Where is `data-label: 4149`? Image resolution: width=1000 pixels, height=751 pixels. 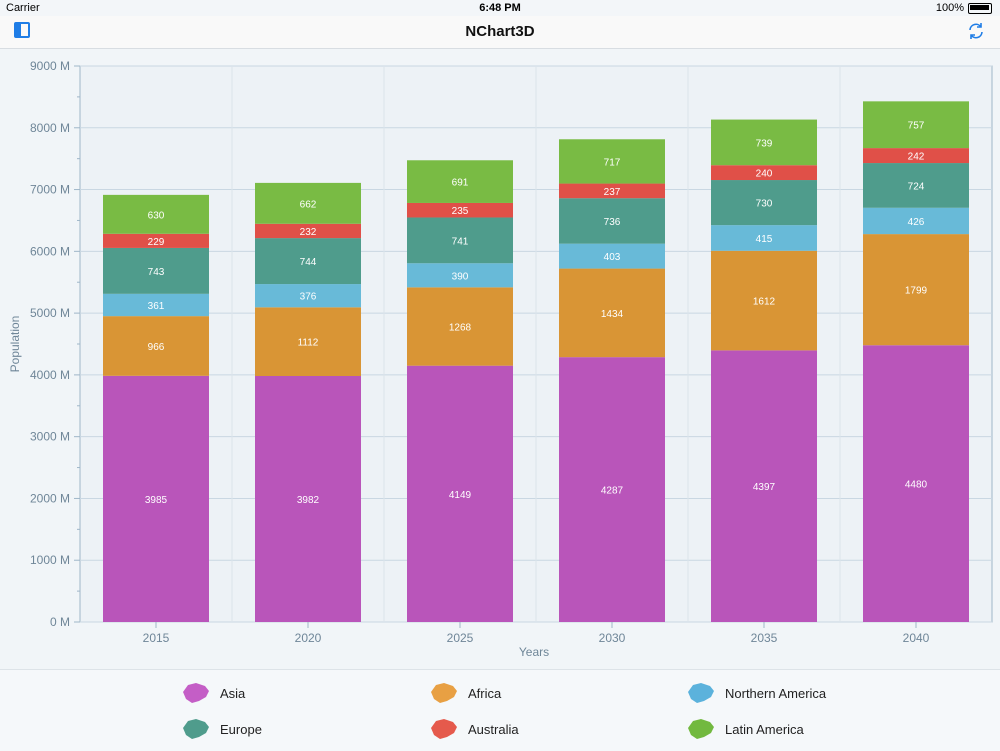
data-label: 4149 is located at coordinates (460, 495).